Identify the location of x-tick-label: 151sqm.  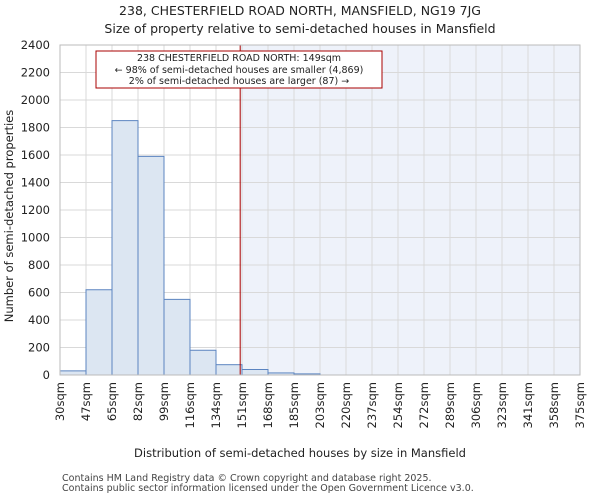
(242, 405).